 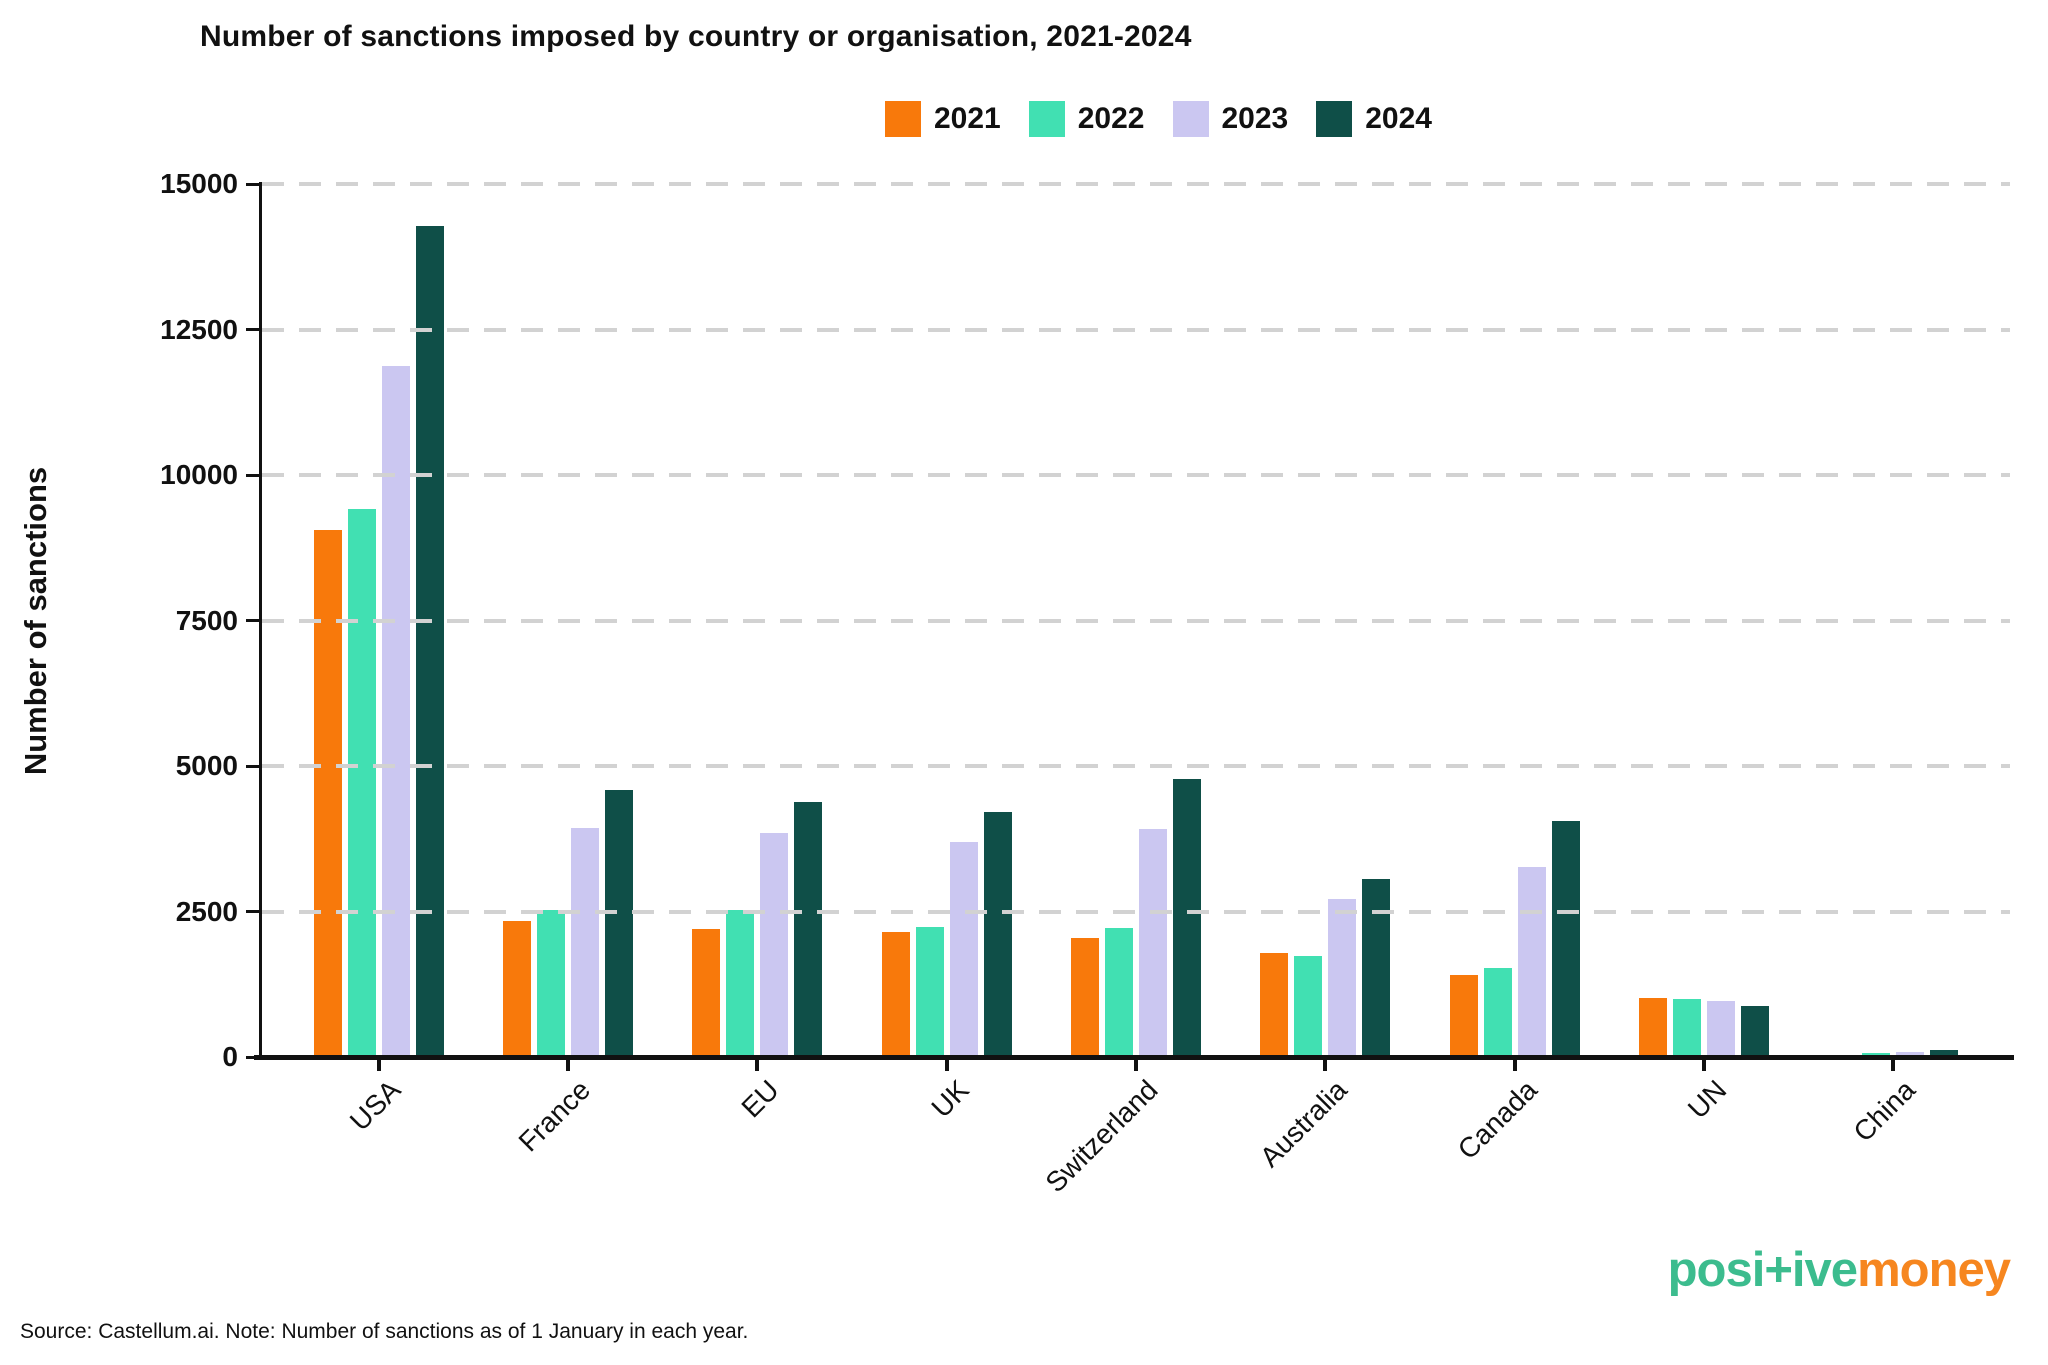 I want to click on y-tick-label-5000: 5000, so click(x=206, y=765).